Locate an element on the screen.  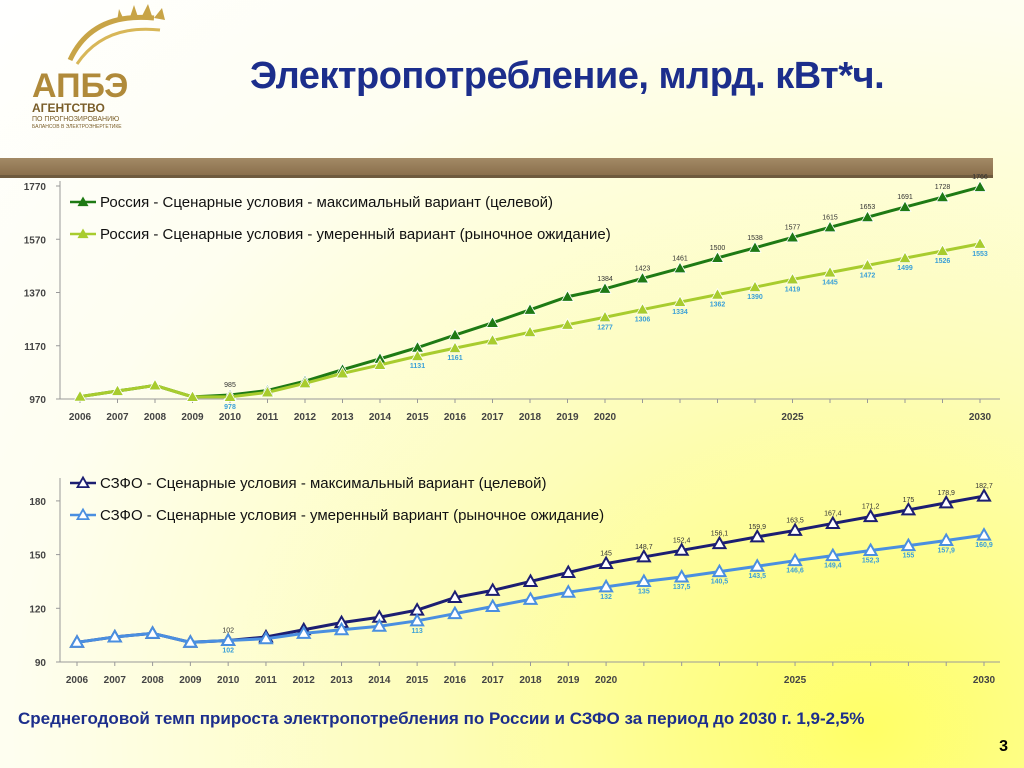
y-tick-label: 180 is located at coordinates (37, 502).